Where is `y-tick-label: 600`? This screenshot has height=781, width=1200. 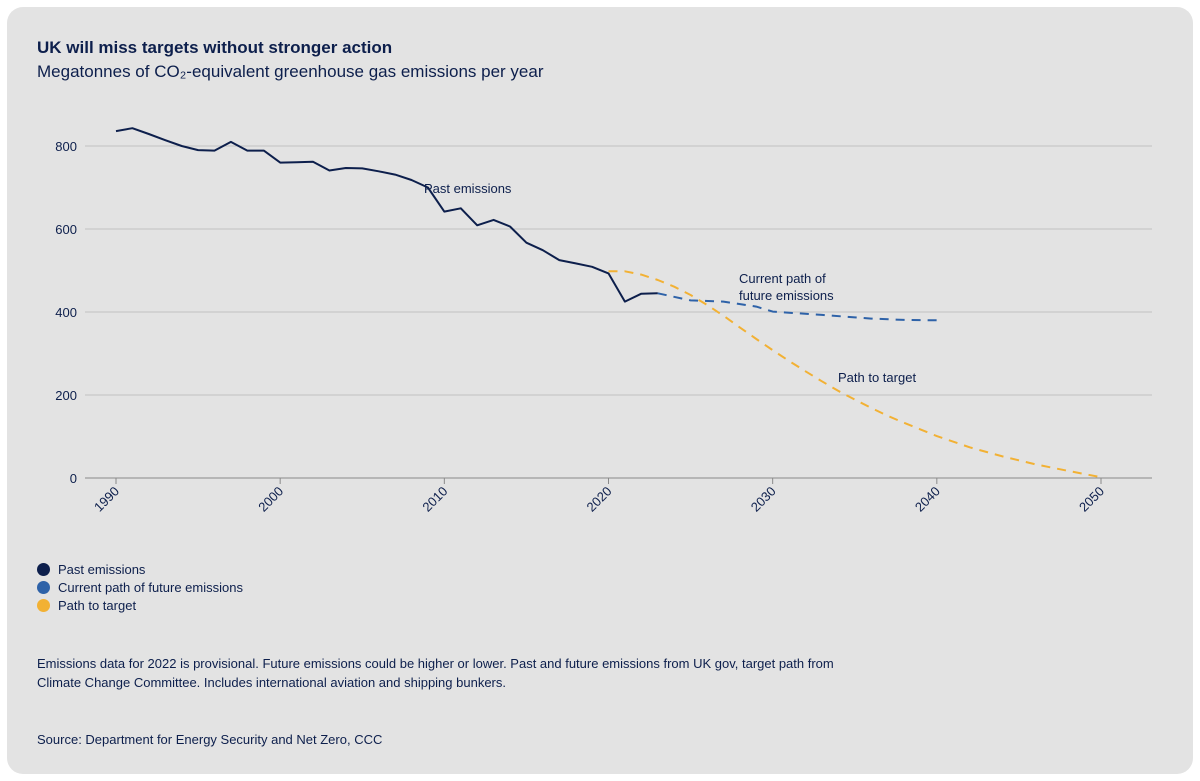 y-tick-label: 600 is located at coordinates (66, 229).